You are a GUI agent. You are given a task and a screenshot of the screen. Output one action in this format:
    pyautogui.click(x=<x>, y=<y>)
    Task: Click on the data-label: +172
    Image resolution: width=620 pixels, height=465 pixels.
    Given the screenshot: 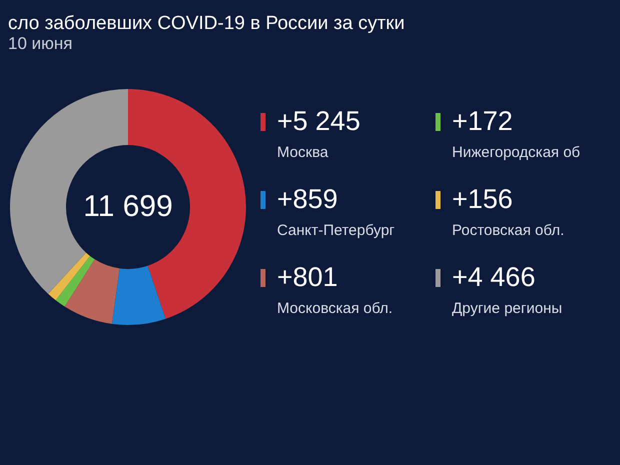 What is the action you would take?
    pyautogui.click(x=482, y=121)
    